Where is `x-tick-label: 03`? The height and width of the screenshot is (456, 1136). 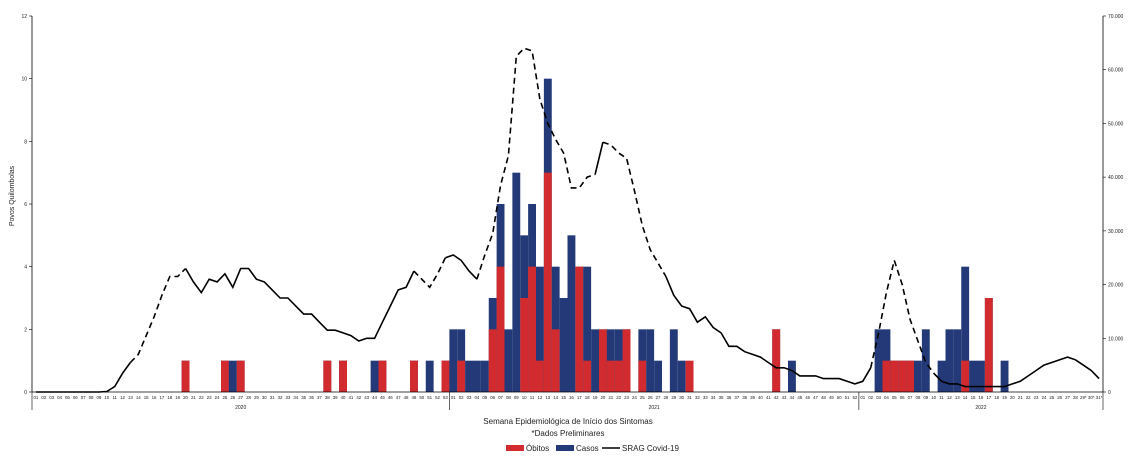
x-tick-label: 03 is located at coordinates (878, 397).